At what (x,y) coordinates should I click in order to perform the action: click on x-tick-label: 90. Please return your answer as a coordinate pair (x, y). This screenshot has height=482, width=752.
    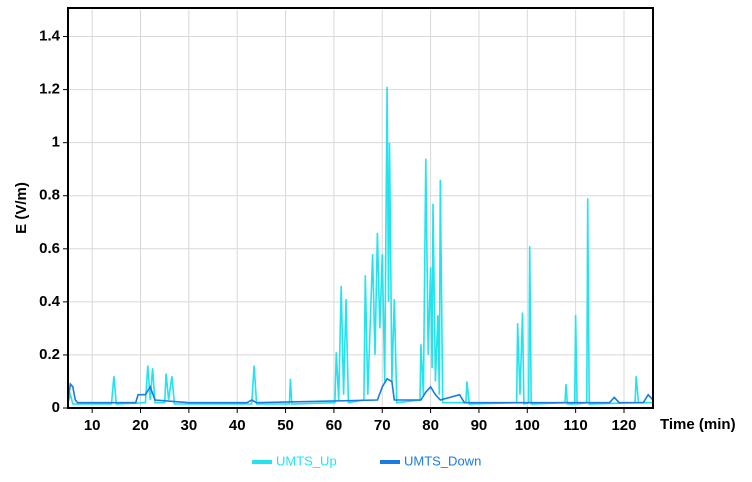
    Looking at the image, I should click on (479, 425).